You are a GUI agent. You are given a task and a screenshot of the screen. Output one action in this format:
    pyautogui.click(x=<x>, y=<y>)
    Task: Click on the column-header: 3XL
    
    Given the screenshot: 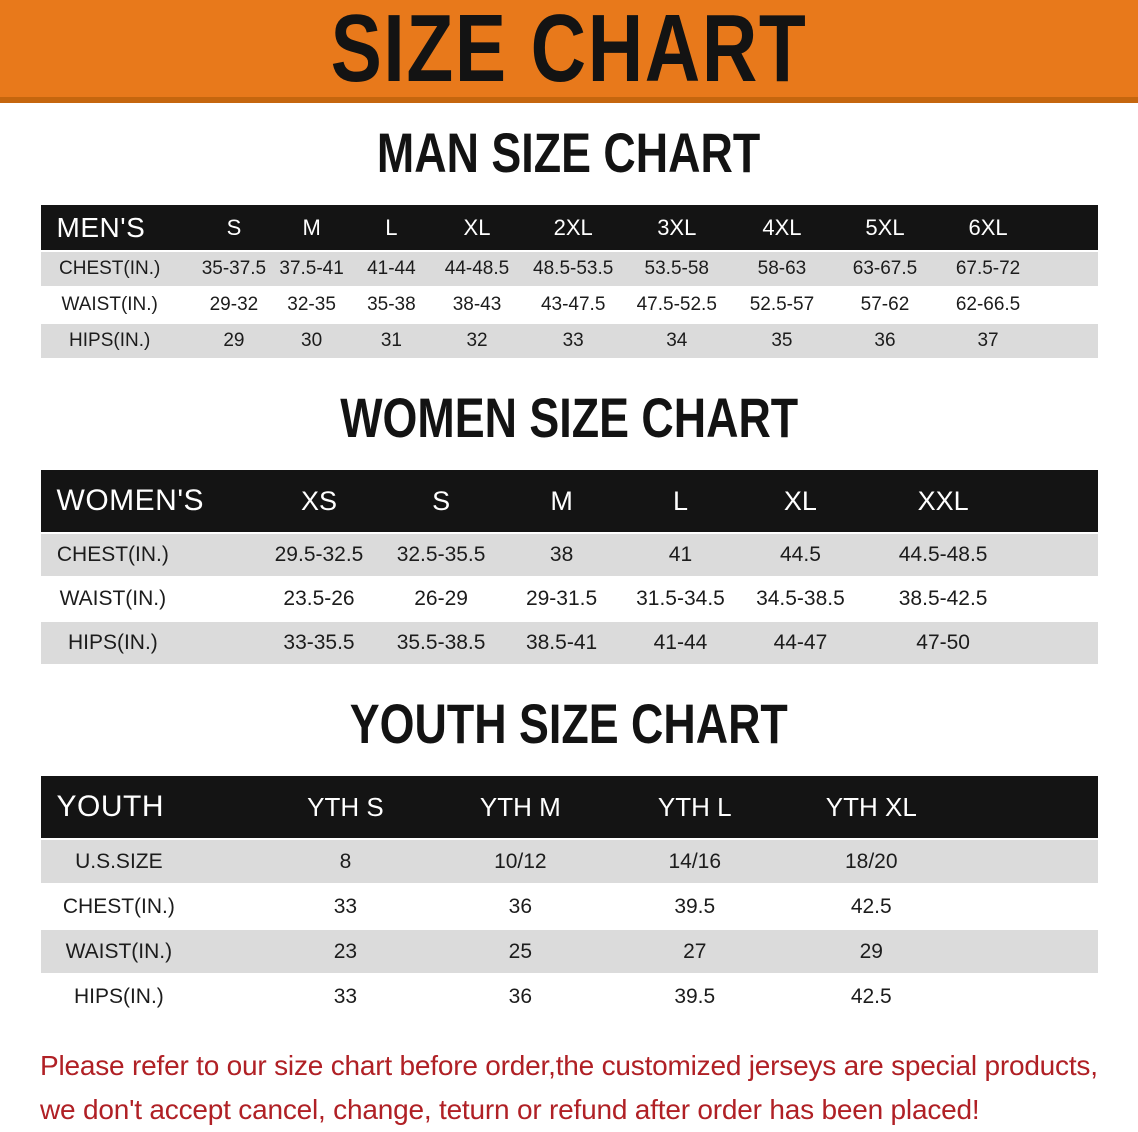 What is the action you would take?
    pyautogui.click(x=676, y=227)
    